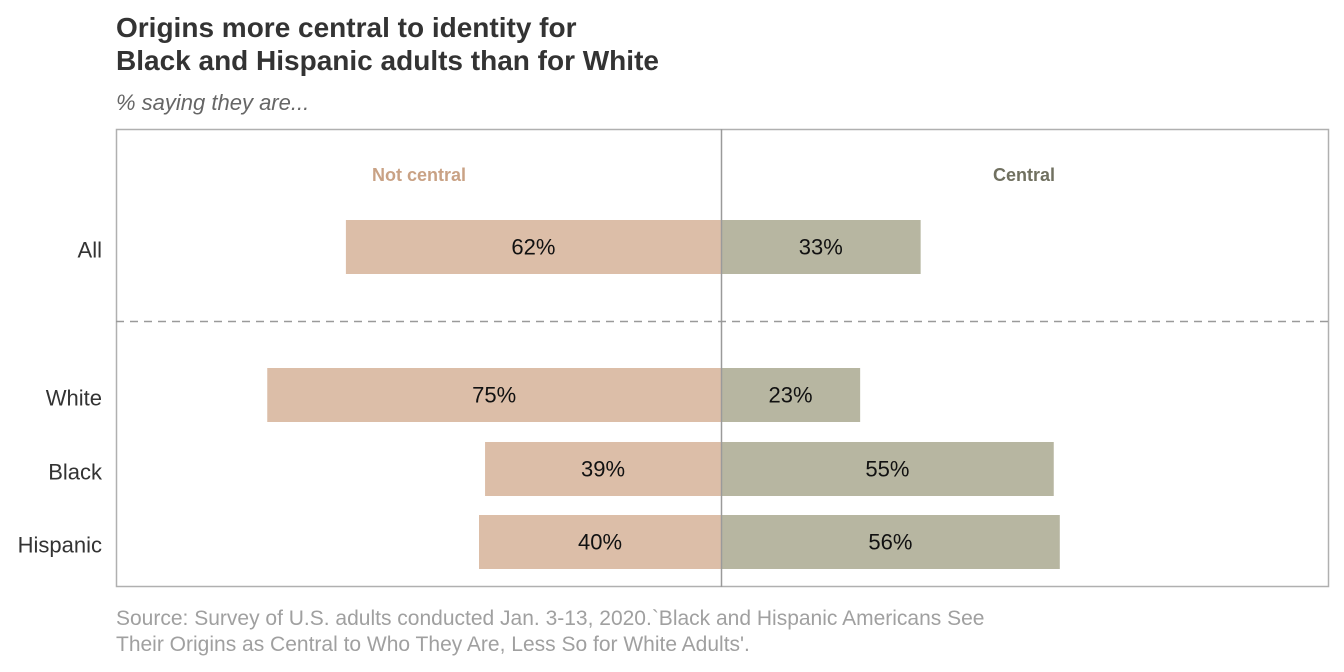 The width and height of the screenshot is (1344, 672). Describe the element at coordinates (74, 398) in the screenshot. I see `category-label-white: White` at that location.